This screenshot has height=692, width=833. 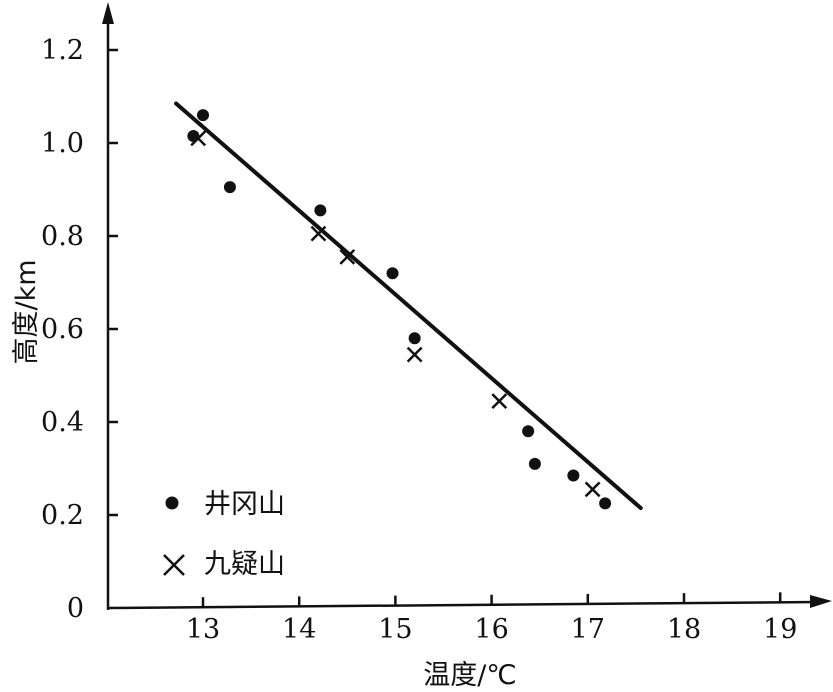 I want to click on legend-cross-marker, so click(x=174, y=565).